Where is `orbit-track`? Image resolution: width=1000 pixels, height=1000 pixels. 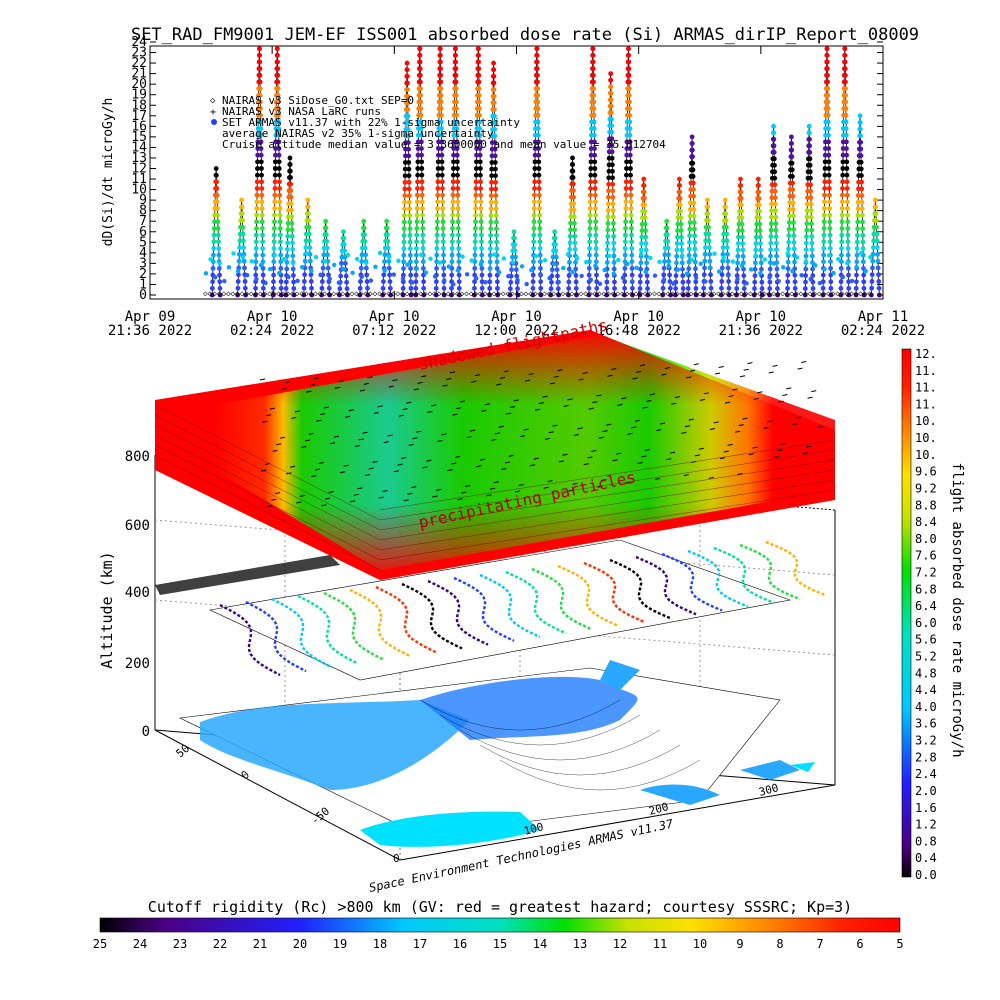
orbit-track is located at coordinates (250, 640).